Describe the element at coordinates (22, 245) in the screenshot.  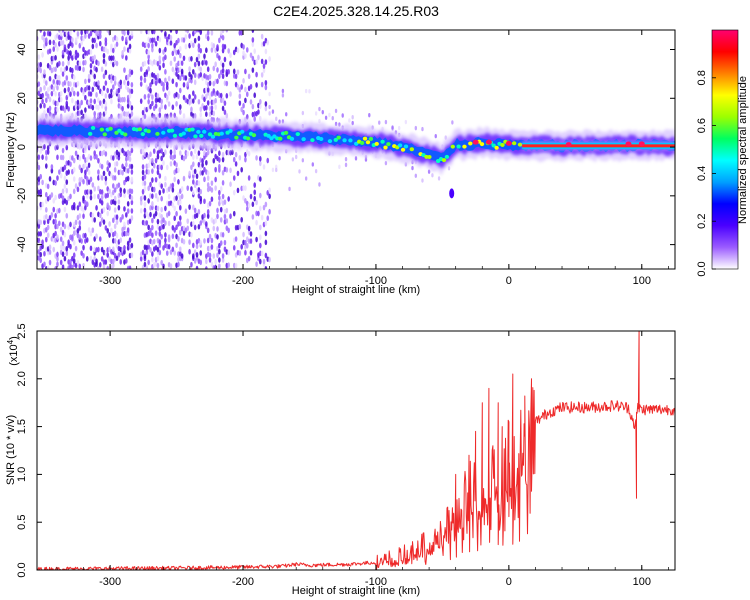
I see `y-tick-label: -40` at that location.